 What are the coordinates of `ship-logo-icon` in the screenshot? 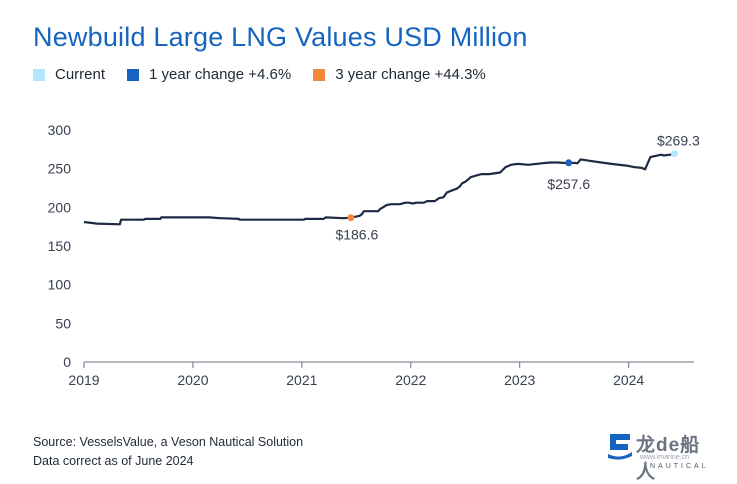 It's located at (620, 447).